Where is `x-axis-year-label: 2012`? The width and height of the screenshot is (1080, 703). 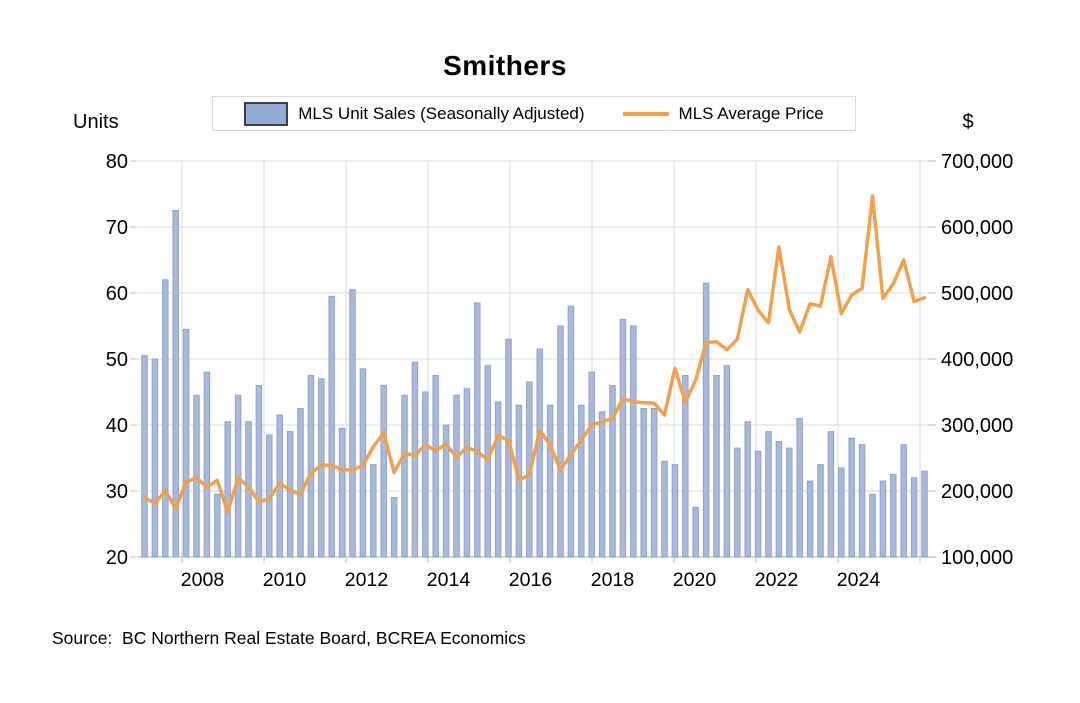
x-axis-year-label: 2012 is located at coordinates (366, 580).